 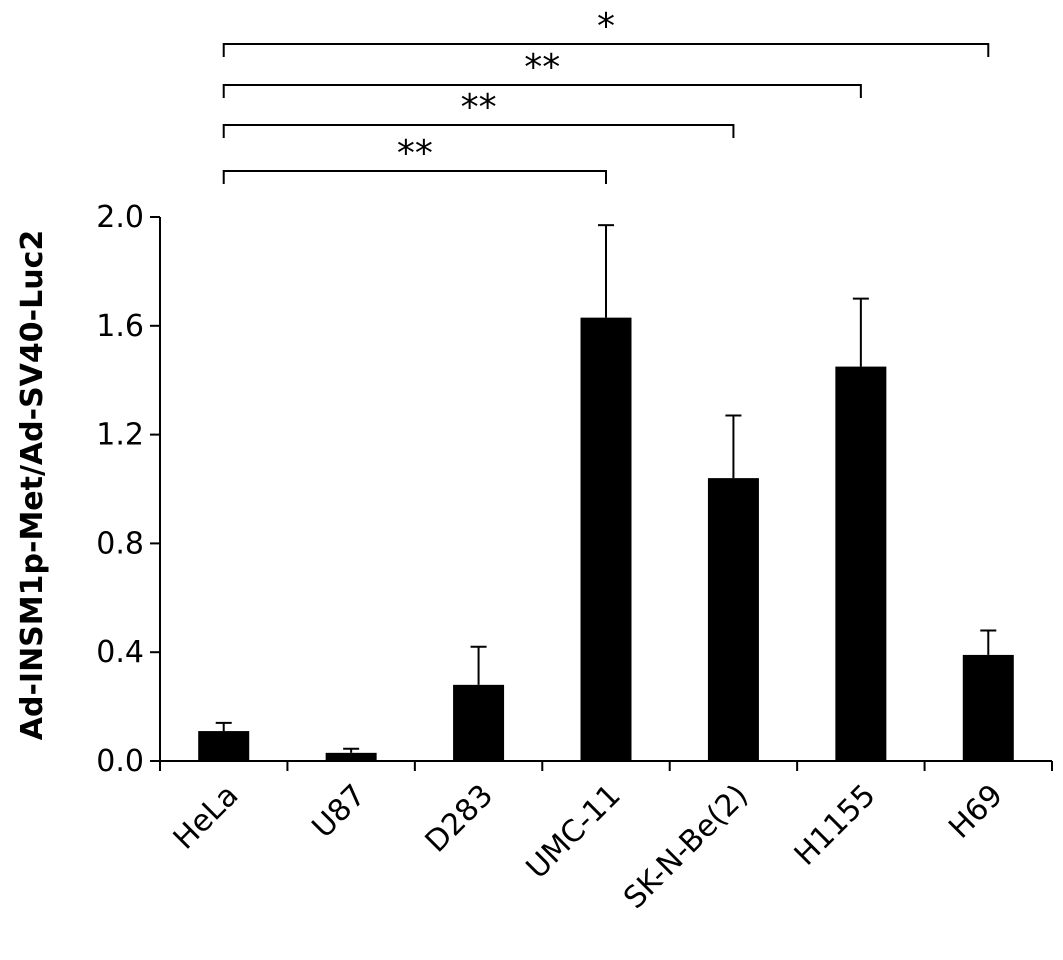 What do you see at coordinates (120, 435) in the screenshot?
I see `y-tick-label: 1.2` at bounding box center [120, 435].